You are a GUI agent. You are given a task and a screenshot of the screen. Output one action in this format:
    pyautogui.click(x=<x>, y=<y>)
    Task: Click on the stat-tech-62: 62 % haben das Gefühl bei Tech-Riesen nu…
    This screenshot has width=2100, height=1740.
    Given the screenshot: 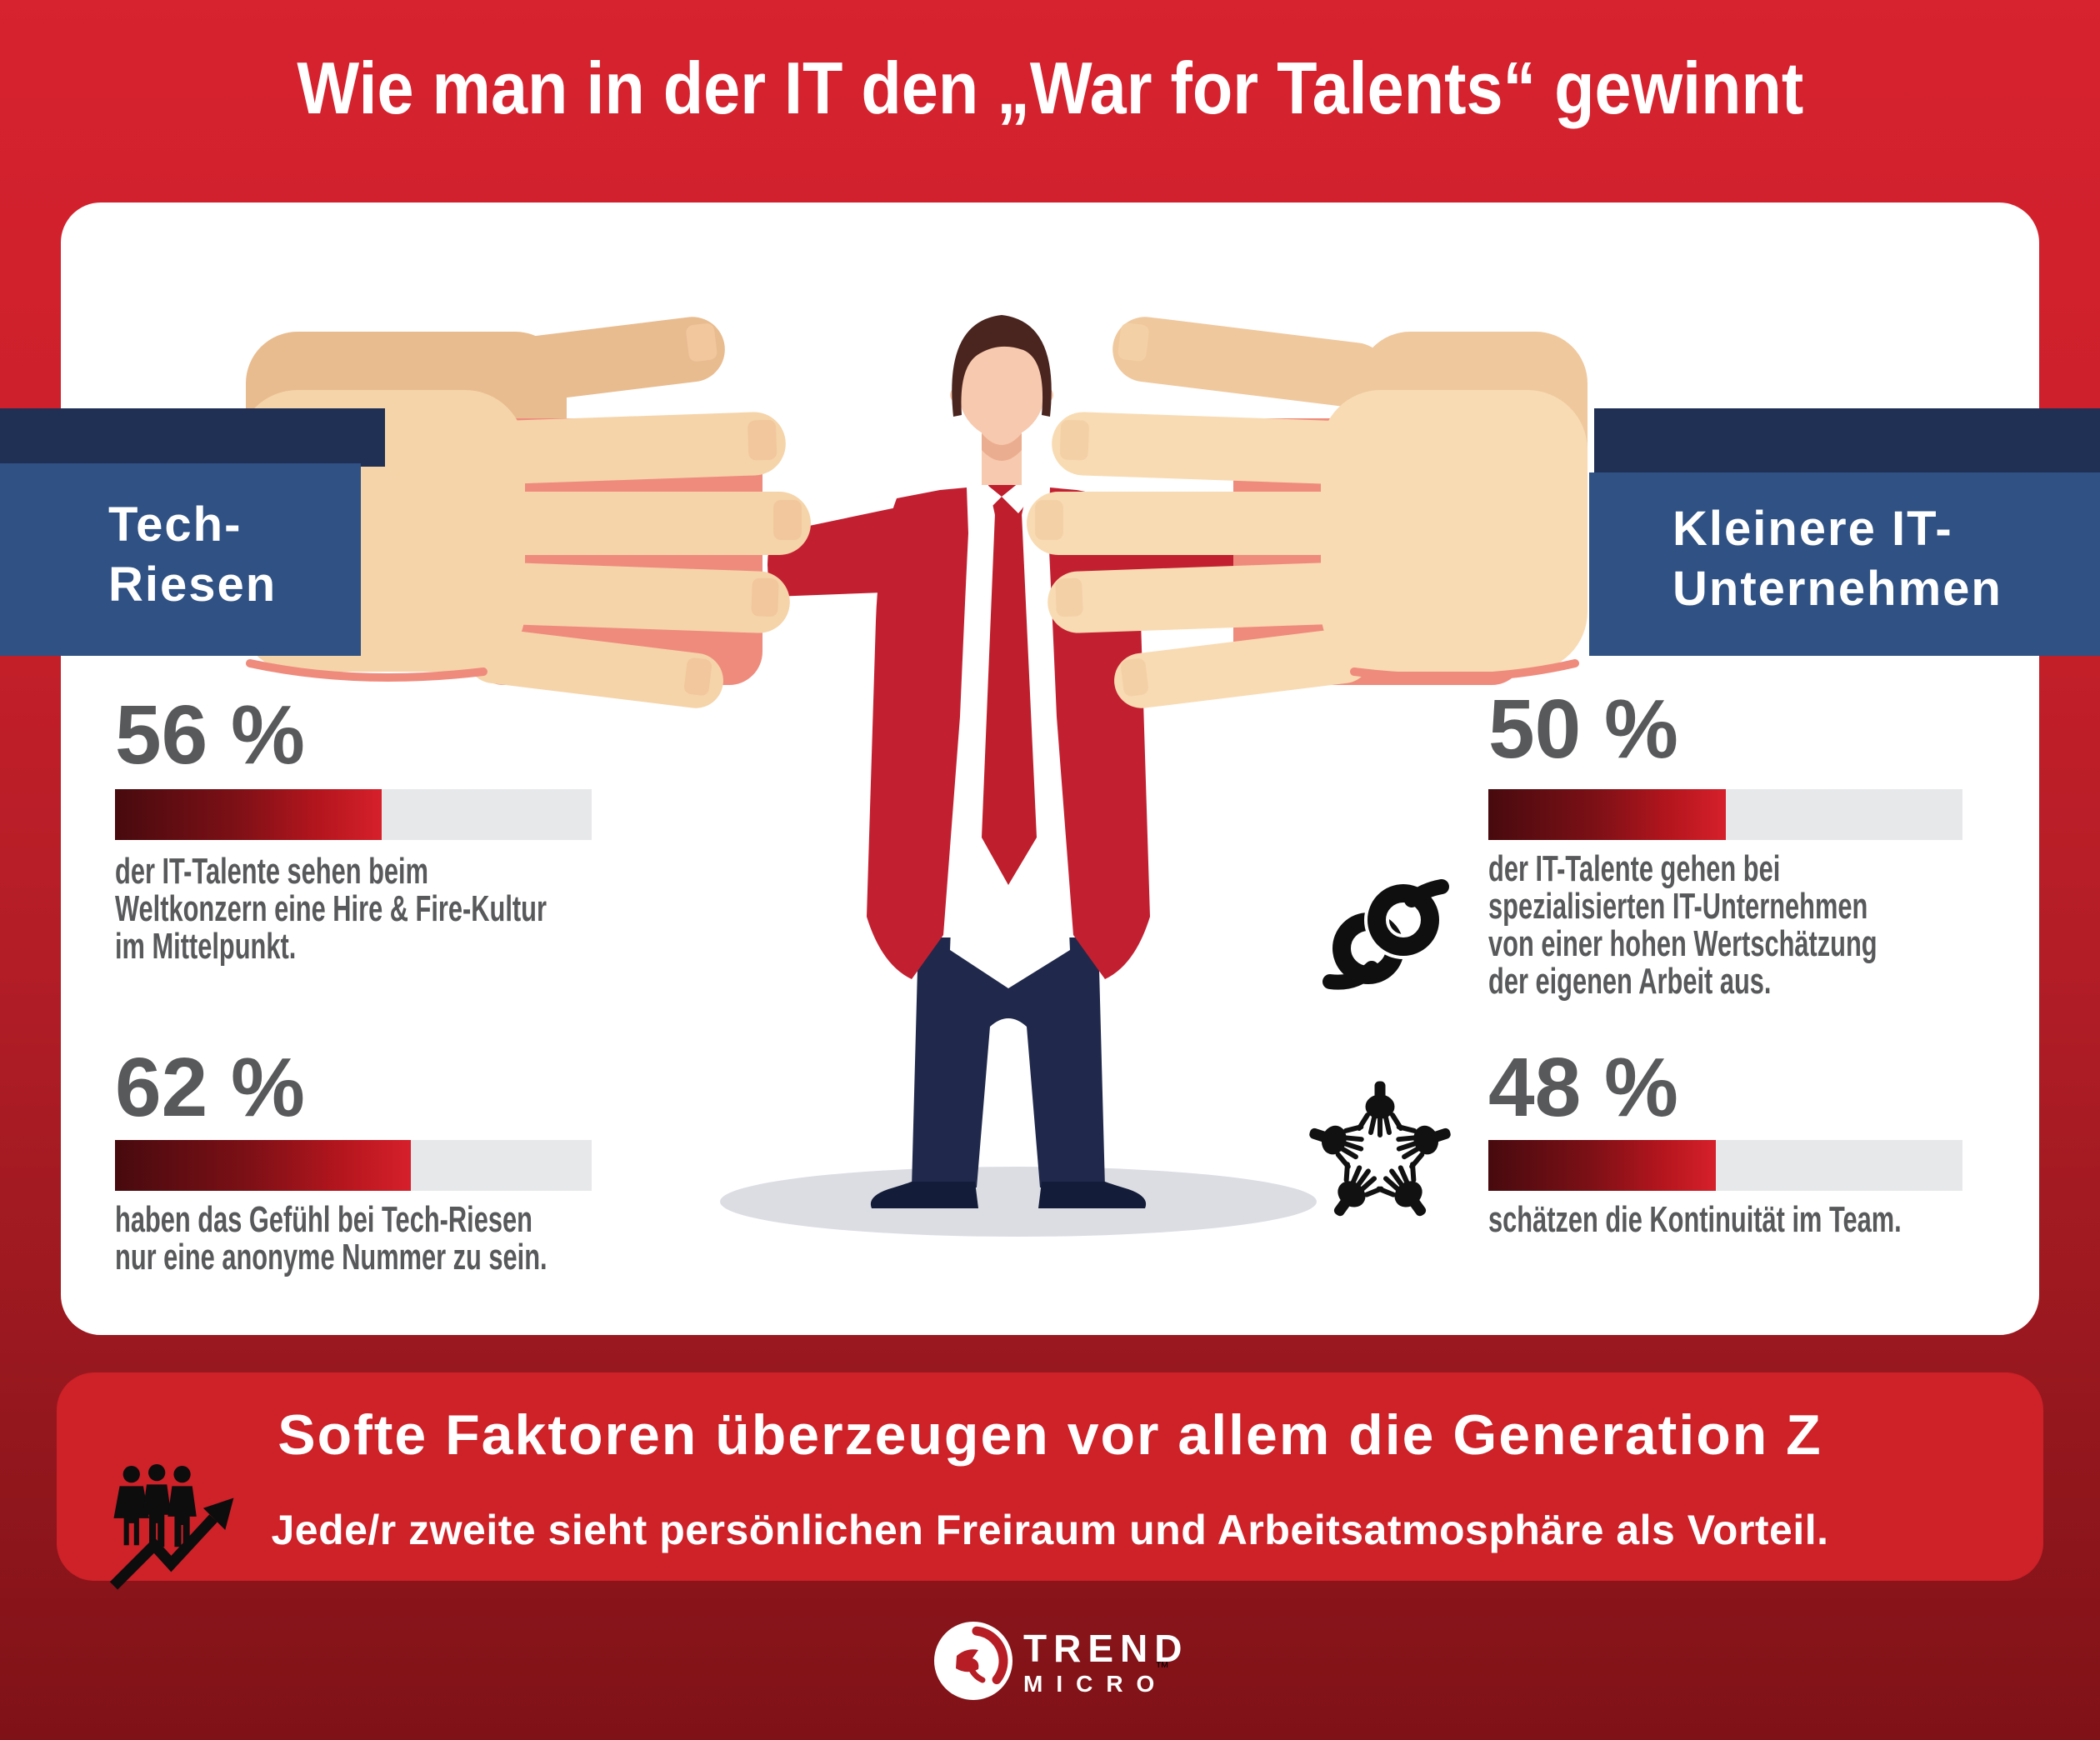 What is the action you would take?
    pyautogui.click(x=353, y=1159)
    